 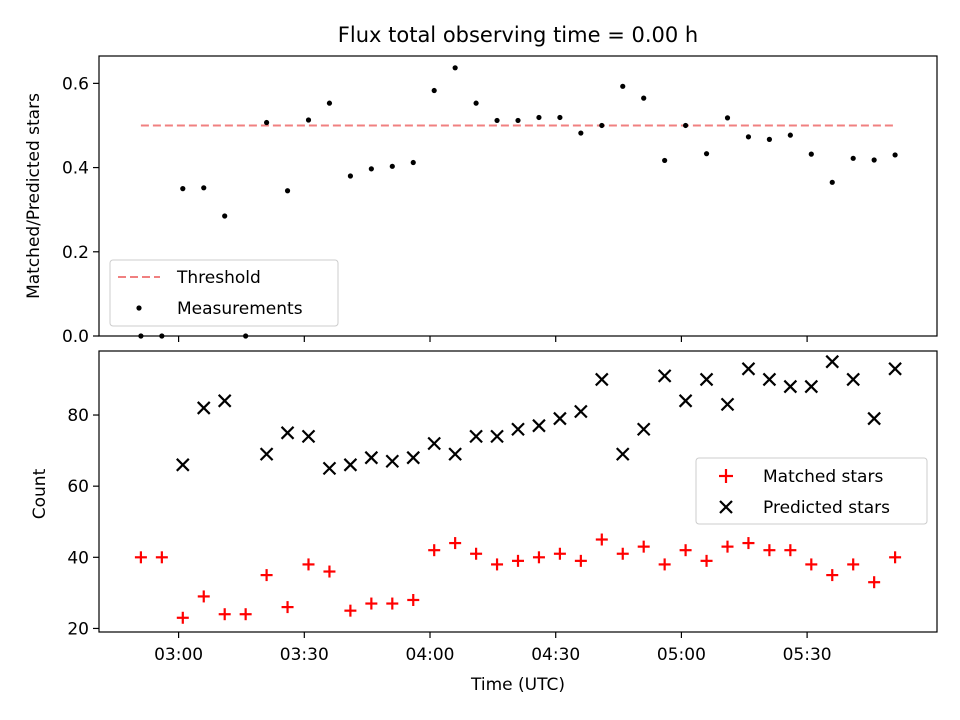 What do you see at coordinates (430, 655) in the screenshot?
I see `x-tick-label: 04:00` at bounding box center [430, 655].